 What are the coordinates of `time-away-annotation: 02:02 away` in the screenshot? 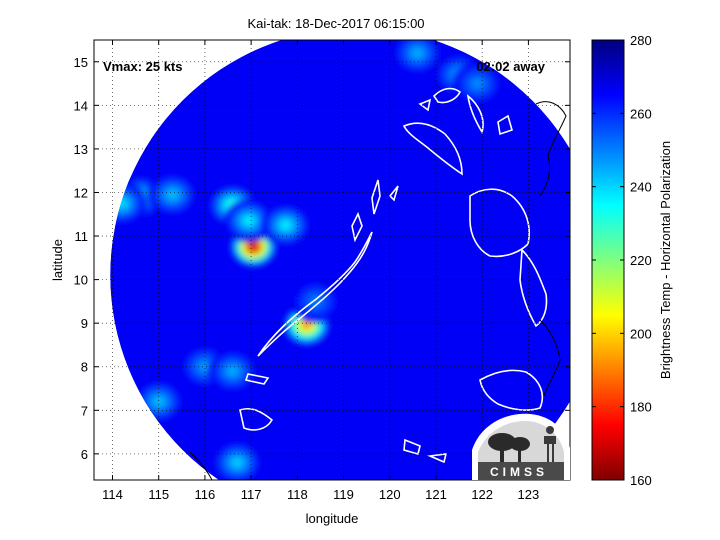 It's located at (510, 66).